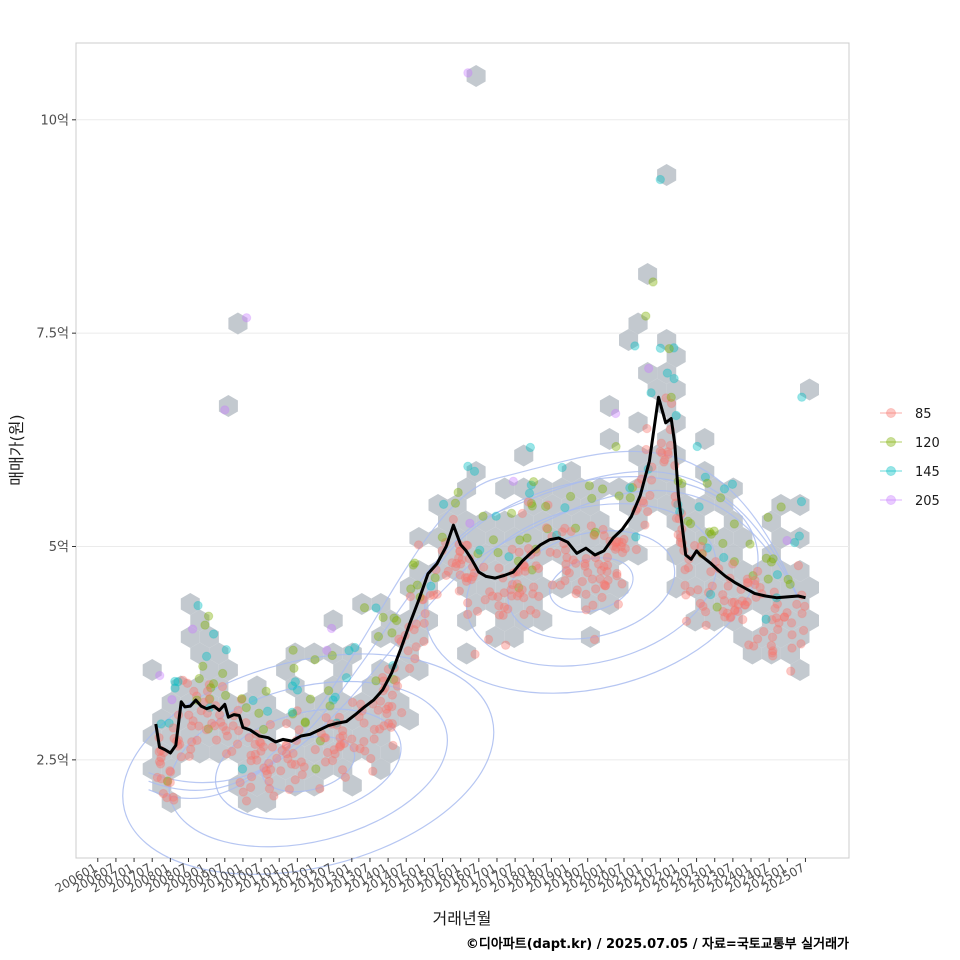 The height and width of the screenshot is (960, 960). I want to click on legend-label: 85, so click(923, 414).